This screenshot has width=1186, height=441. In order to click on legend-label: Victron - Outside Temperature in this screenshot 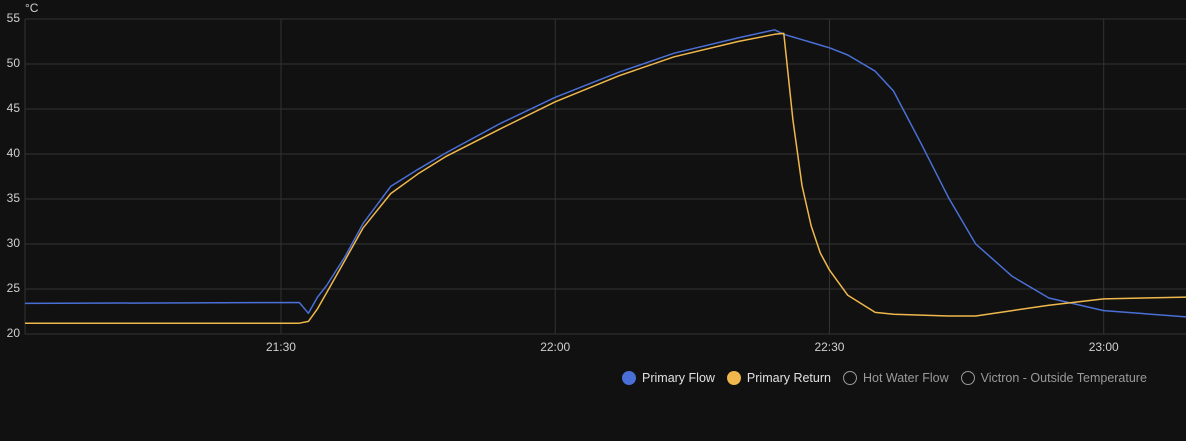, I will do `click(1063, 378)`.